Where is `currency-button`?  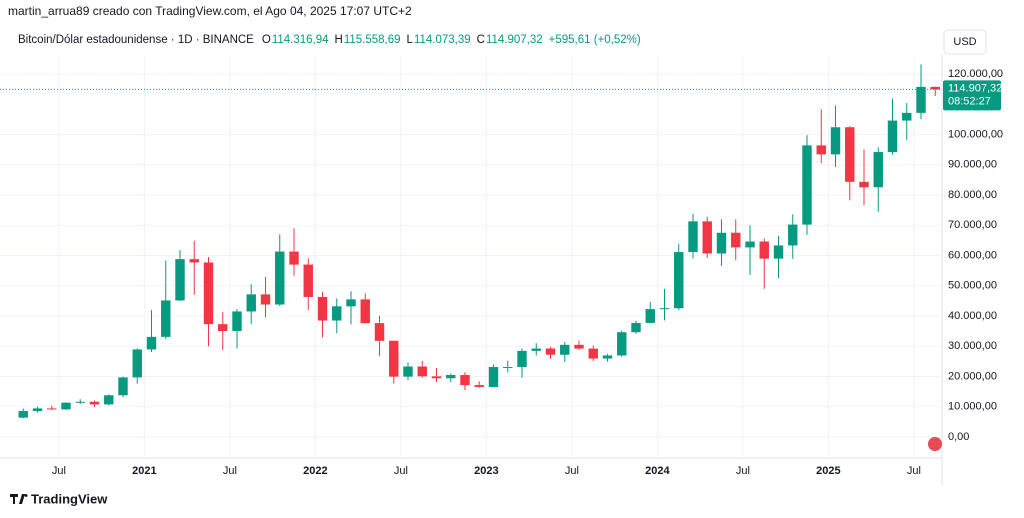
currency-button is located at coordinates (965, 42).